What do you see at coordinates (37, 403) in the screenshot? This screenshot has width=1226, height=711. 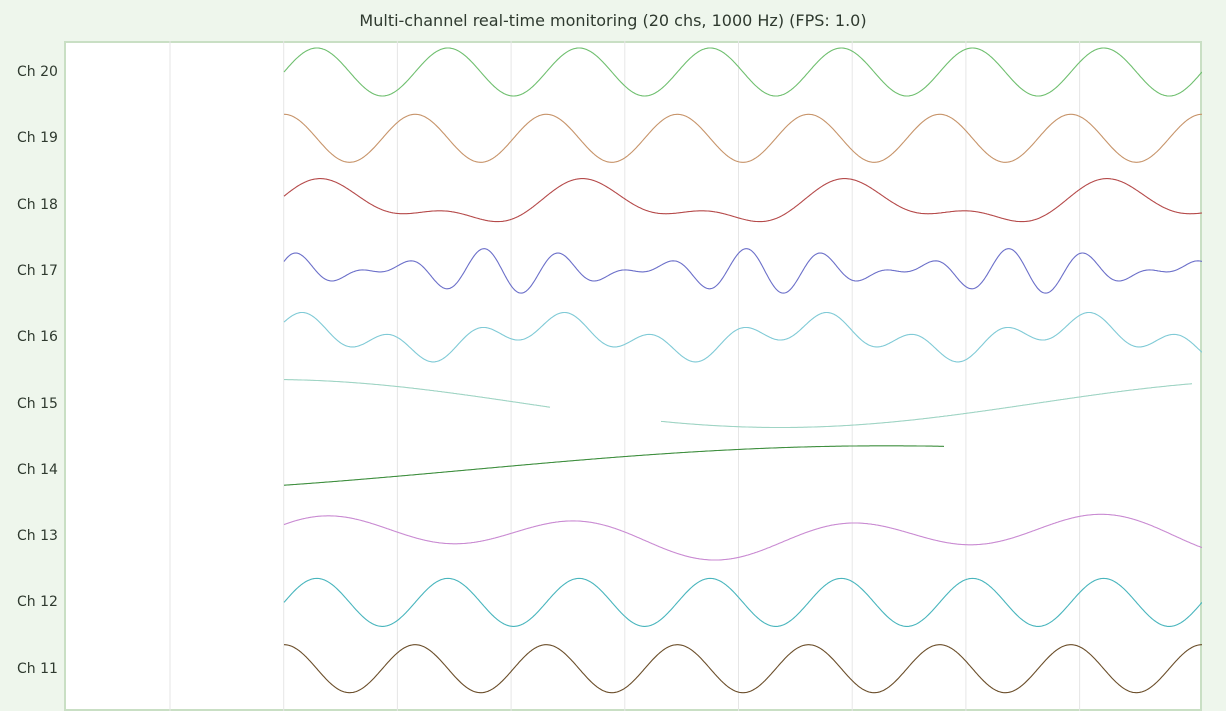 I see `channel-label-ch-15: Ch 15` at bounding box center [37, 403].